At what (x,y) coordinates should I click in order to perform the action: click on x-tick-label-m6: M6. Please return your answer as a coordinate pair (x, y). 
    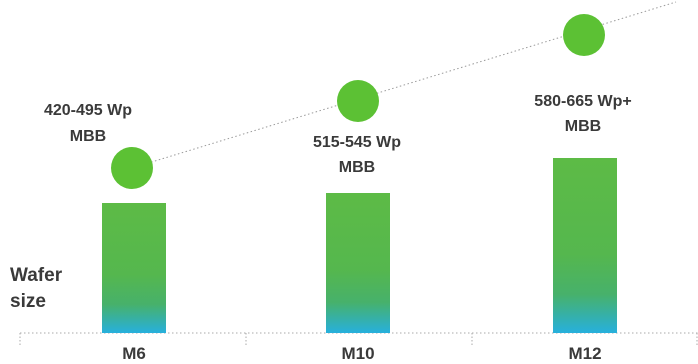
    Looking at the image, I should click on (134, 353).